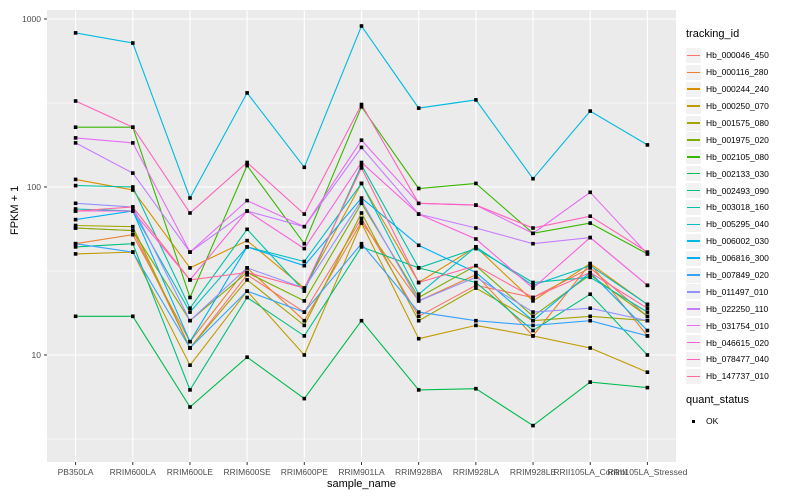 This screenshot has width=800, height=500. Describe the element at coordinates (132, 472) in the screenshot. I see `x-tick-label: RRIM600LA` at that location.